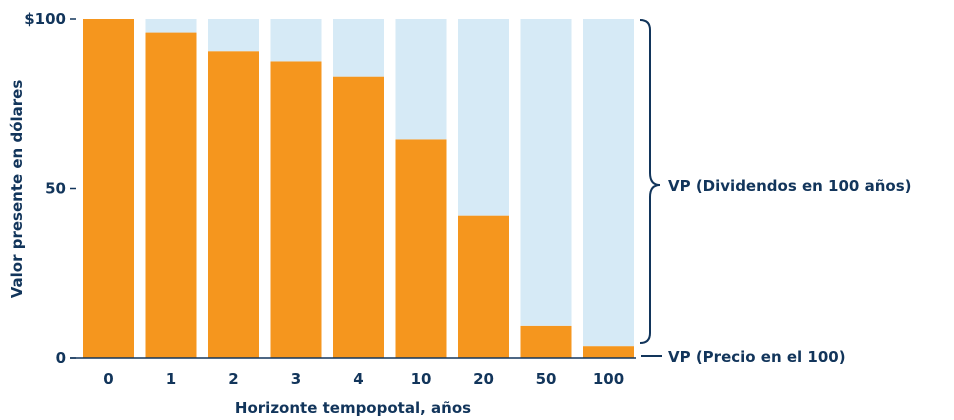 The image size is (954, 420). What do you see at coordinates (650, 181) in the screenshot?
I see `dividends-bracket` at bounding box center [650, 181].